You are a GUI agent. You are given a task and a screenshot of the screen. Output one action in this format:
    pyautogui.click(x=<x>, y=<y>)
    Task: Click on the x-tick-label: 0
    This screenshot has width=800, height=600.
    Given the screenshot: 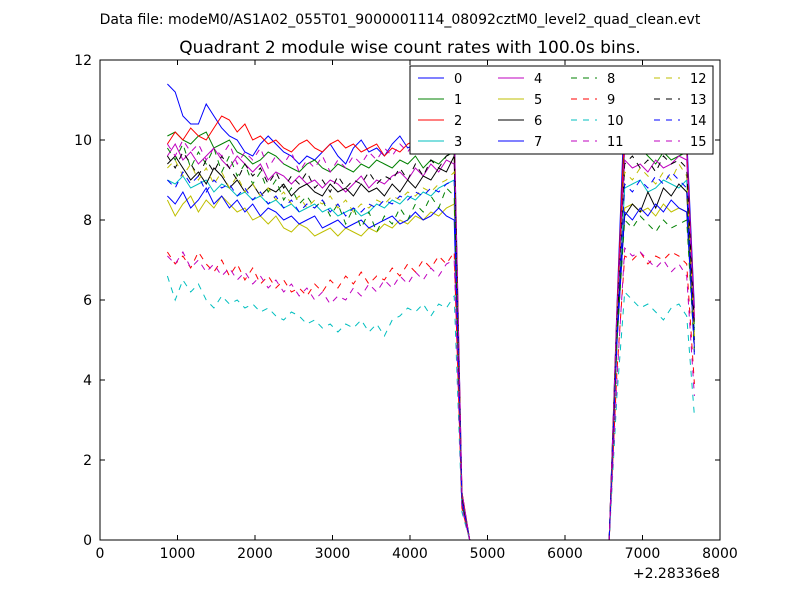 What is the action you would take?
    pyautogui.click(x=100, y=554)
    